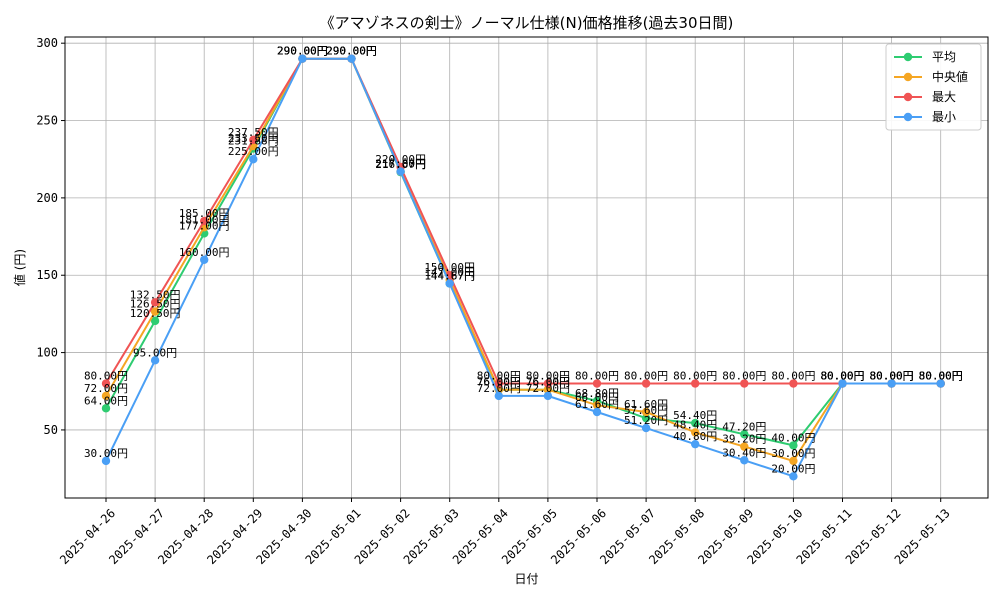 This screenshot has height=600, width=1000. I want to click on data-label: 64.00円, so click(106, 400).